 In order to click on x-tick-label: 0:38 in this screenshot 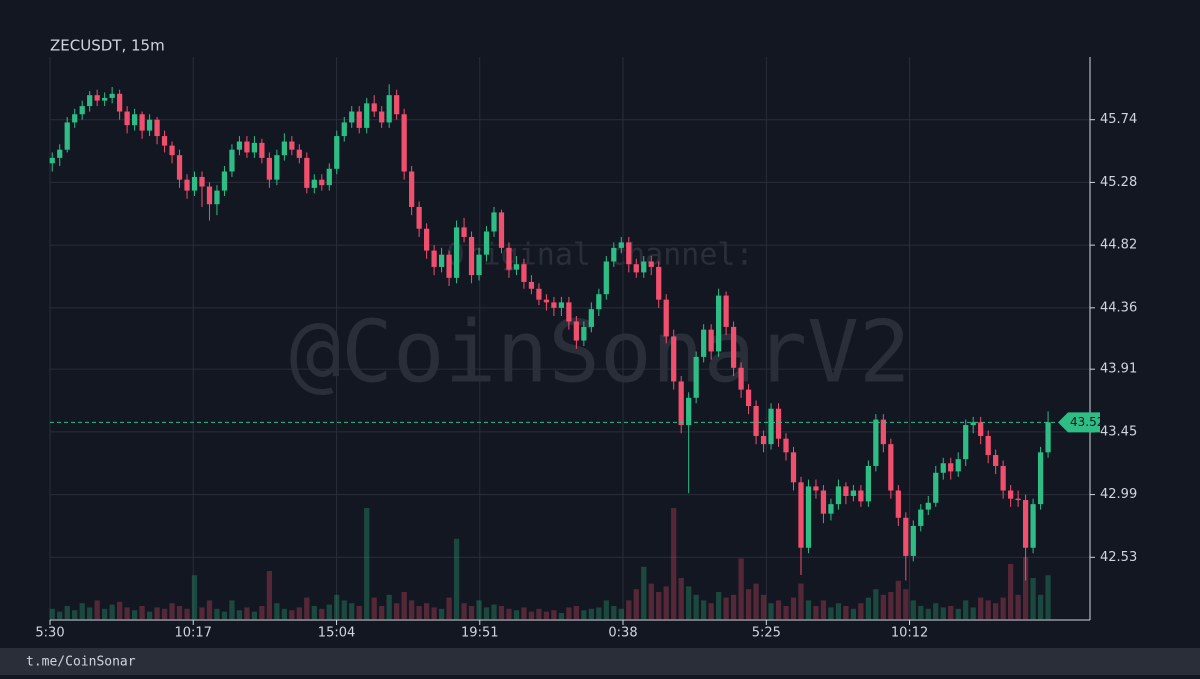, I will do `click(622, 633)`.